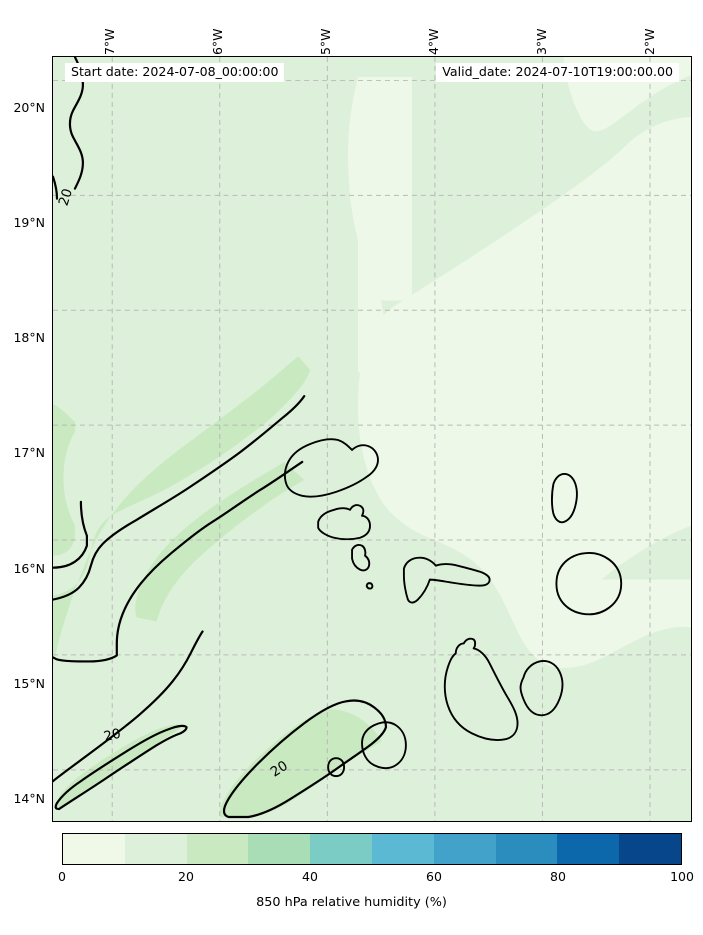  What do you see at coordinates (64, 480) in the screenshot?
I see `rh-band-20-30-southwest` at bounding box center [64, 480].